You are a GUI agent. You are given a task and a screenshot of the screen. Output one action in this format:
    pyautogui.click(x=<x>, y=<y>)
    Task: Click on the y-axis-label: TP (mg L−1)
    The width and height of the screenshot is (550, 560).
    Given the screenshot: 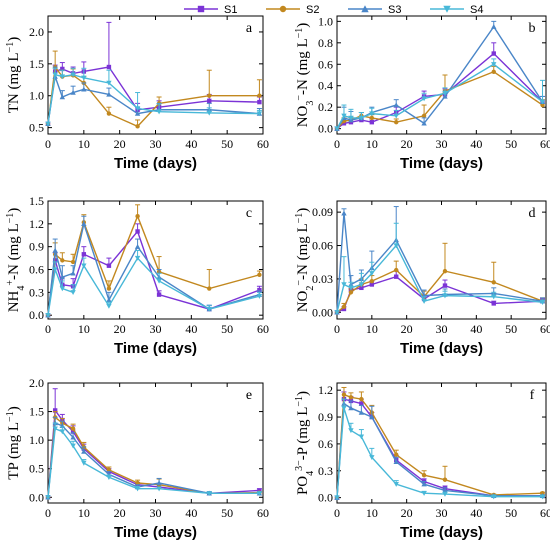 What is the action you would take?
    pyautogui.click(x=14, y=442)
    